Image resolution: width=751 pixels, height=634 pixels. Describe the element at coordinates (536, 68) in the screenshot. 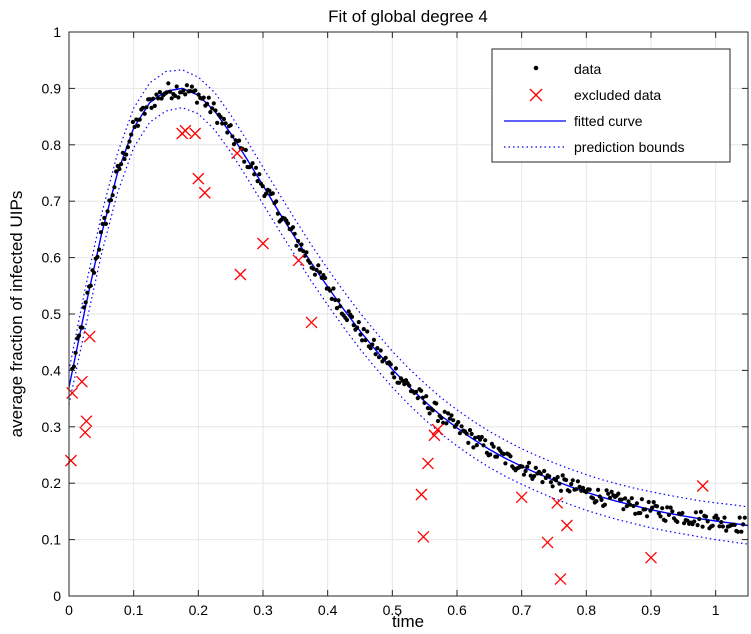

I see `legend-dot-marker` at that location.